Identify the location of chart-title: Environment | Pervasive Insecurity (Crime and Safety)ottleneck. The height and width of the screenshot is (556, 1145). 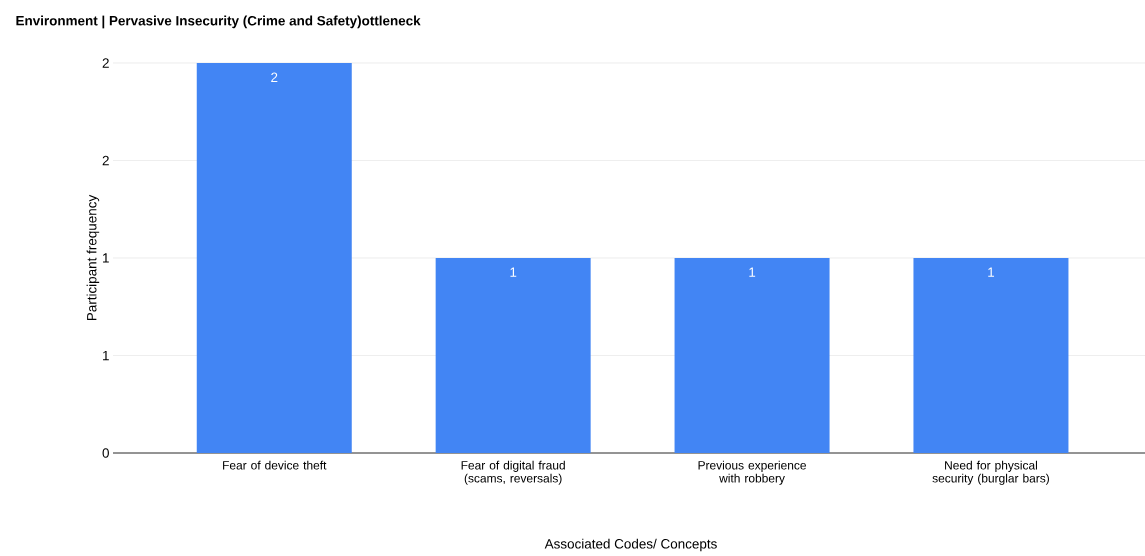
(218, 22).